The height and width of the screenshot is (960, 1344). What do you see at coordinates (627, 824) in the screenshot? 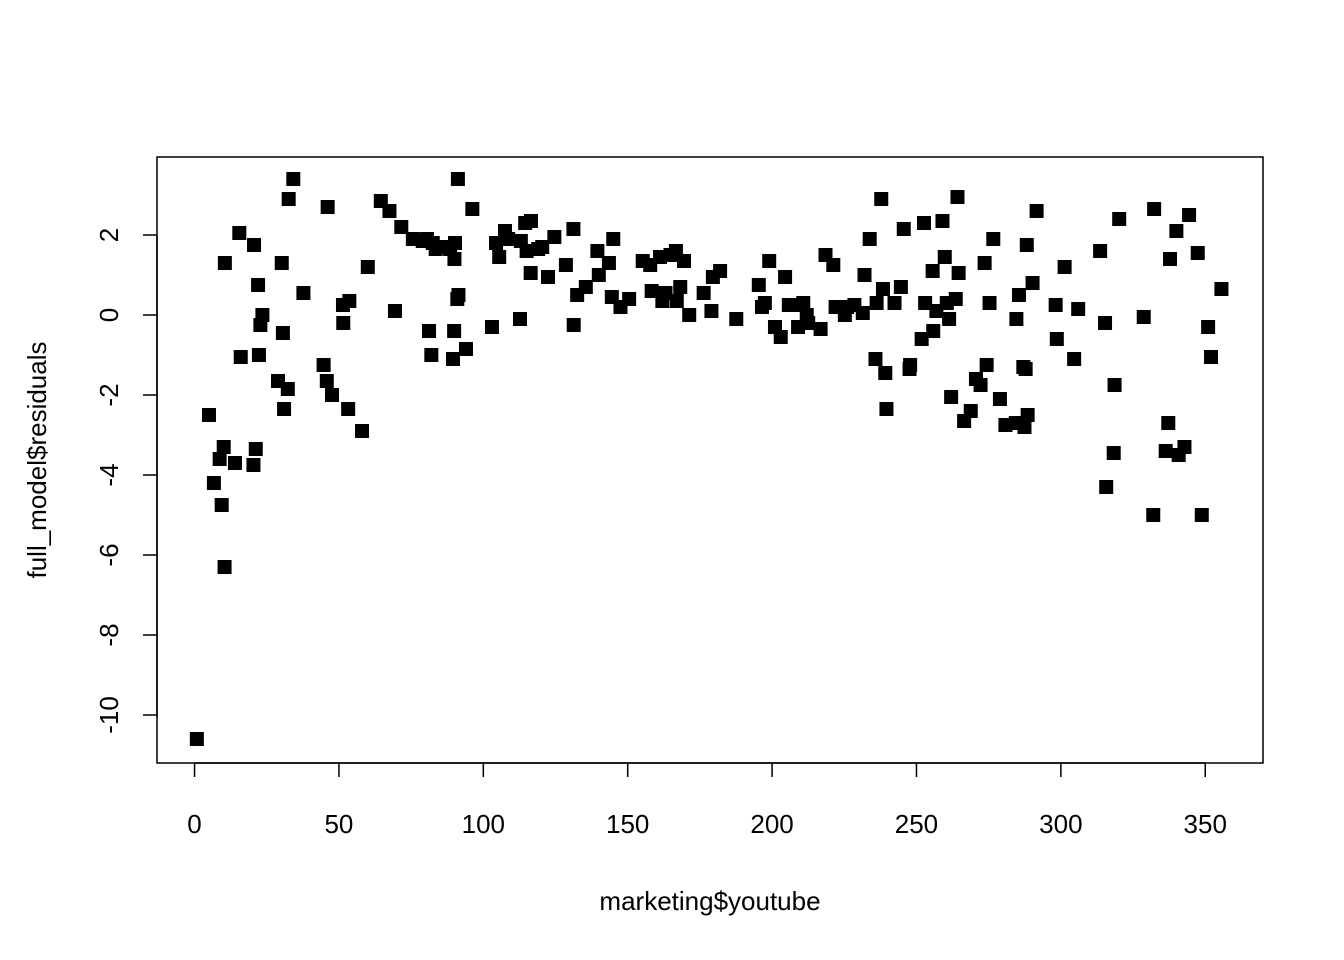
I see `x-tick-label: 150` at bounding box center [627, 824].